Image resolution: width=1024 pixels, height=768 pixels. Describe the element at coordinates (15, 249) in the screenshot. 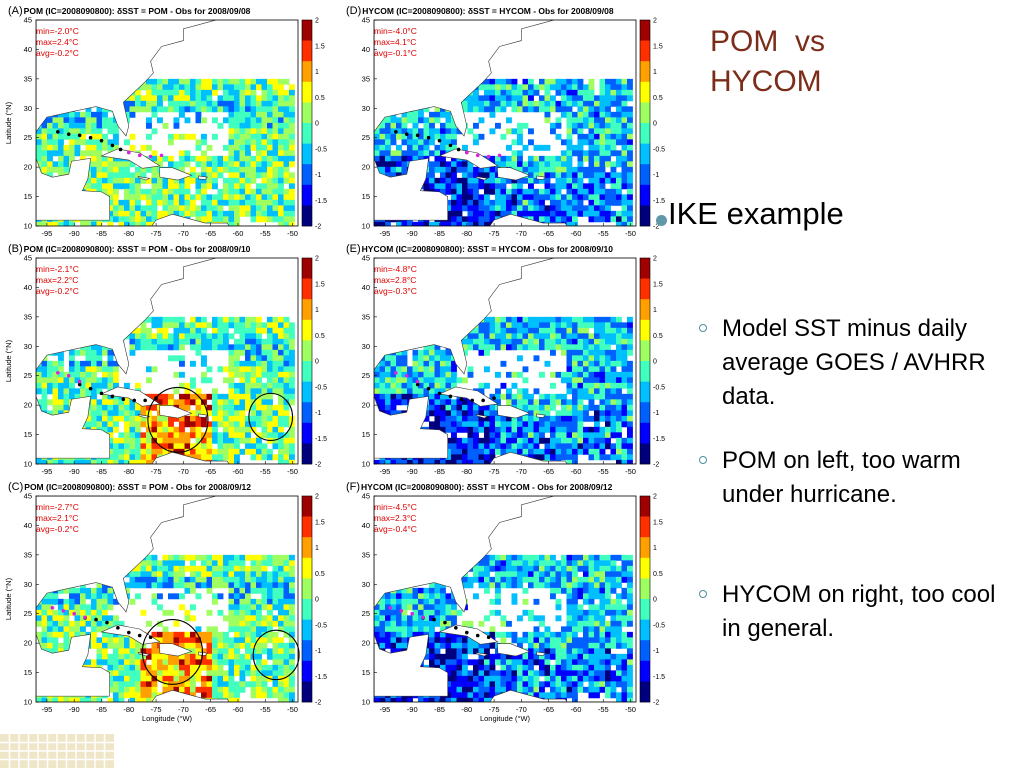

I see `panel-letter: (B)` at that location.